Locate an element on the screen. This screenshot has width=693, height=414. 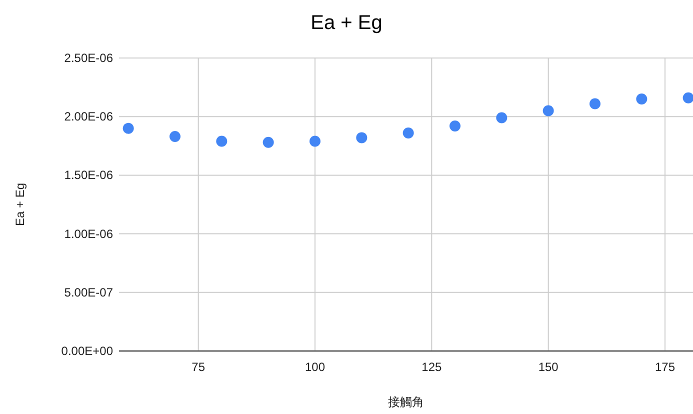
x-tick-label: 75 is located at coordinates (199, 367).